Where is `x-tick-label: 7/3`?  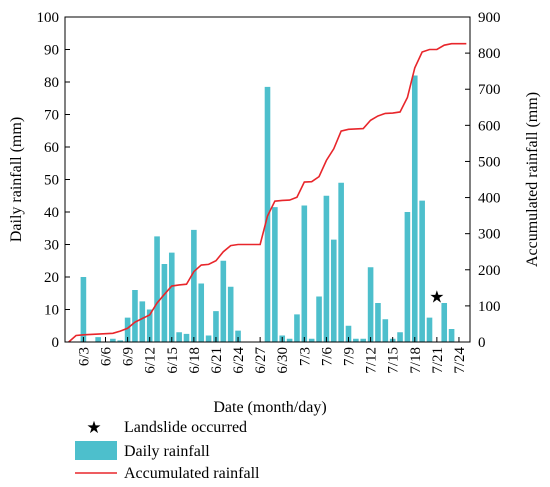
x-tick-label: 7/3 is located at coordinates (305, 356).